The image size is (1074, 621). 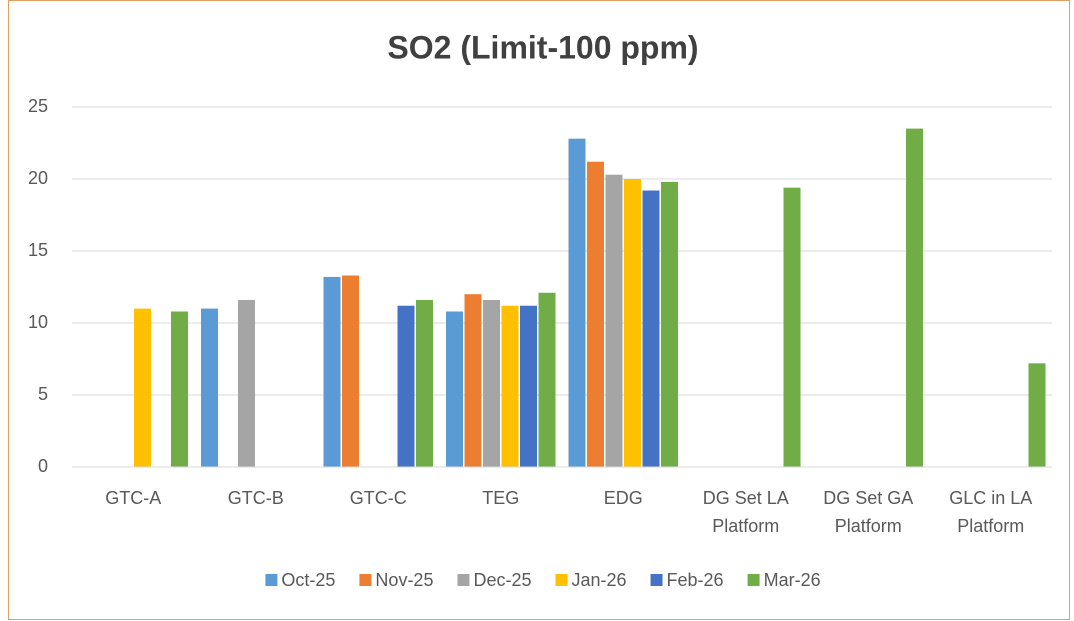 I want to click on y-tick-label: 0, so click(x=43, y=466).